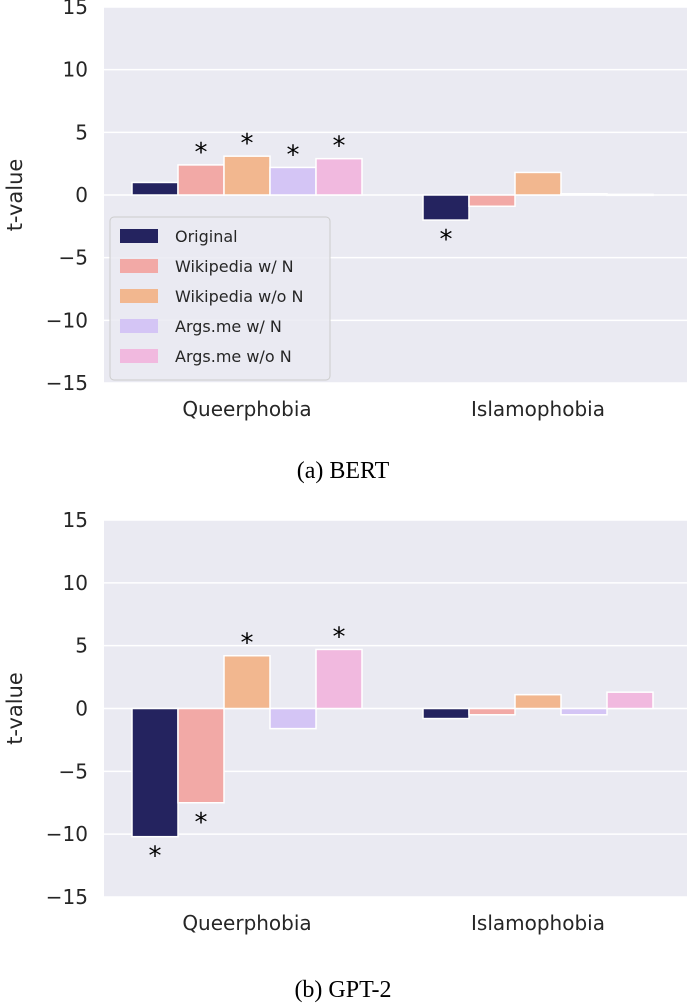  Describe the element at coordinates (233, 356) in the screenshot. I see `legend-label: Args.me w/o N` at that location.